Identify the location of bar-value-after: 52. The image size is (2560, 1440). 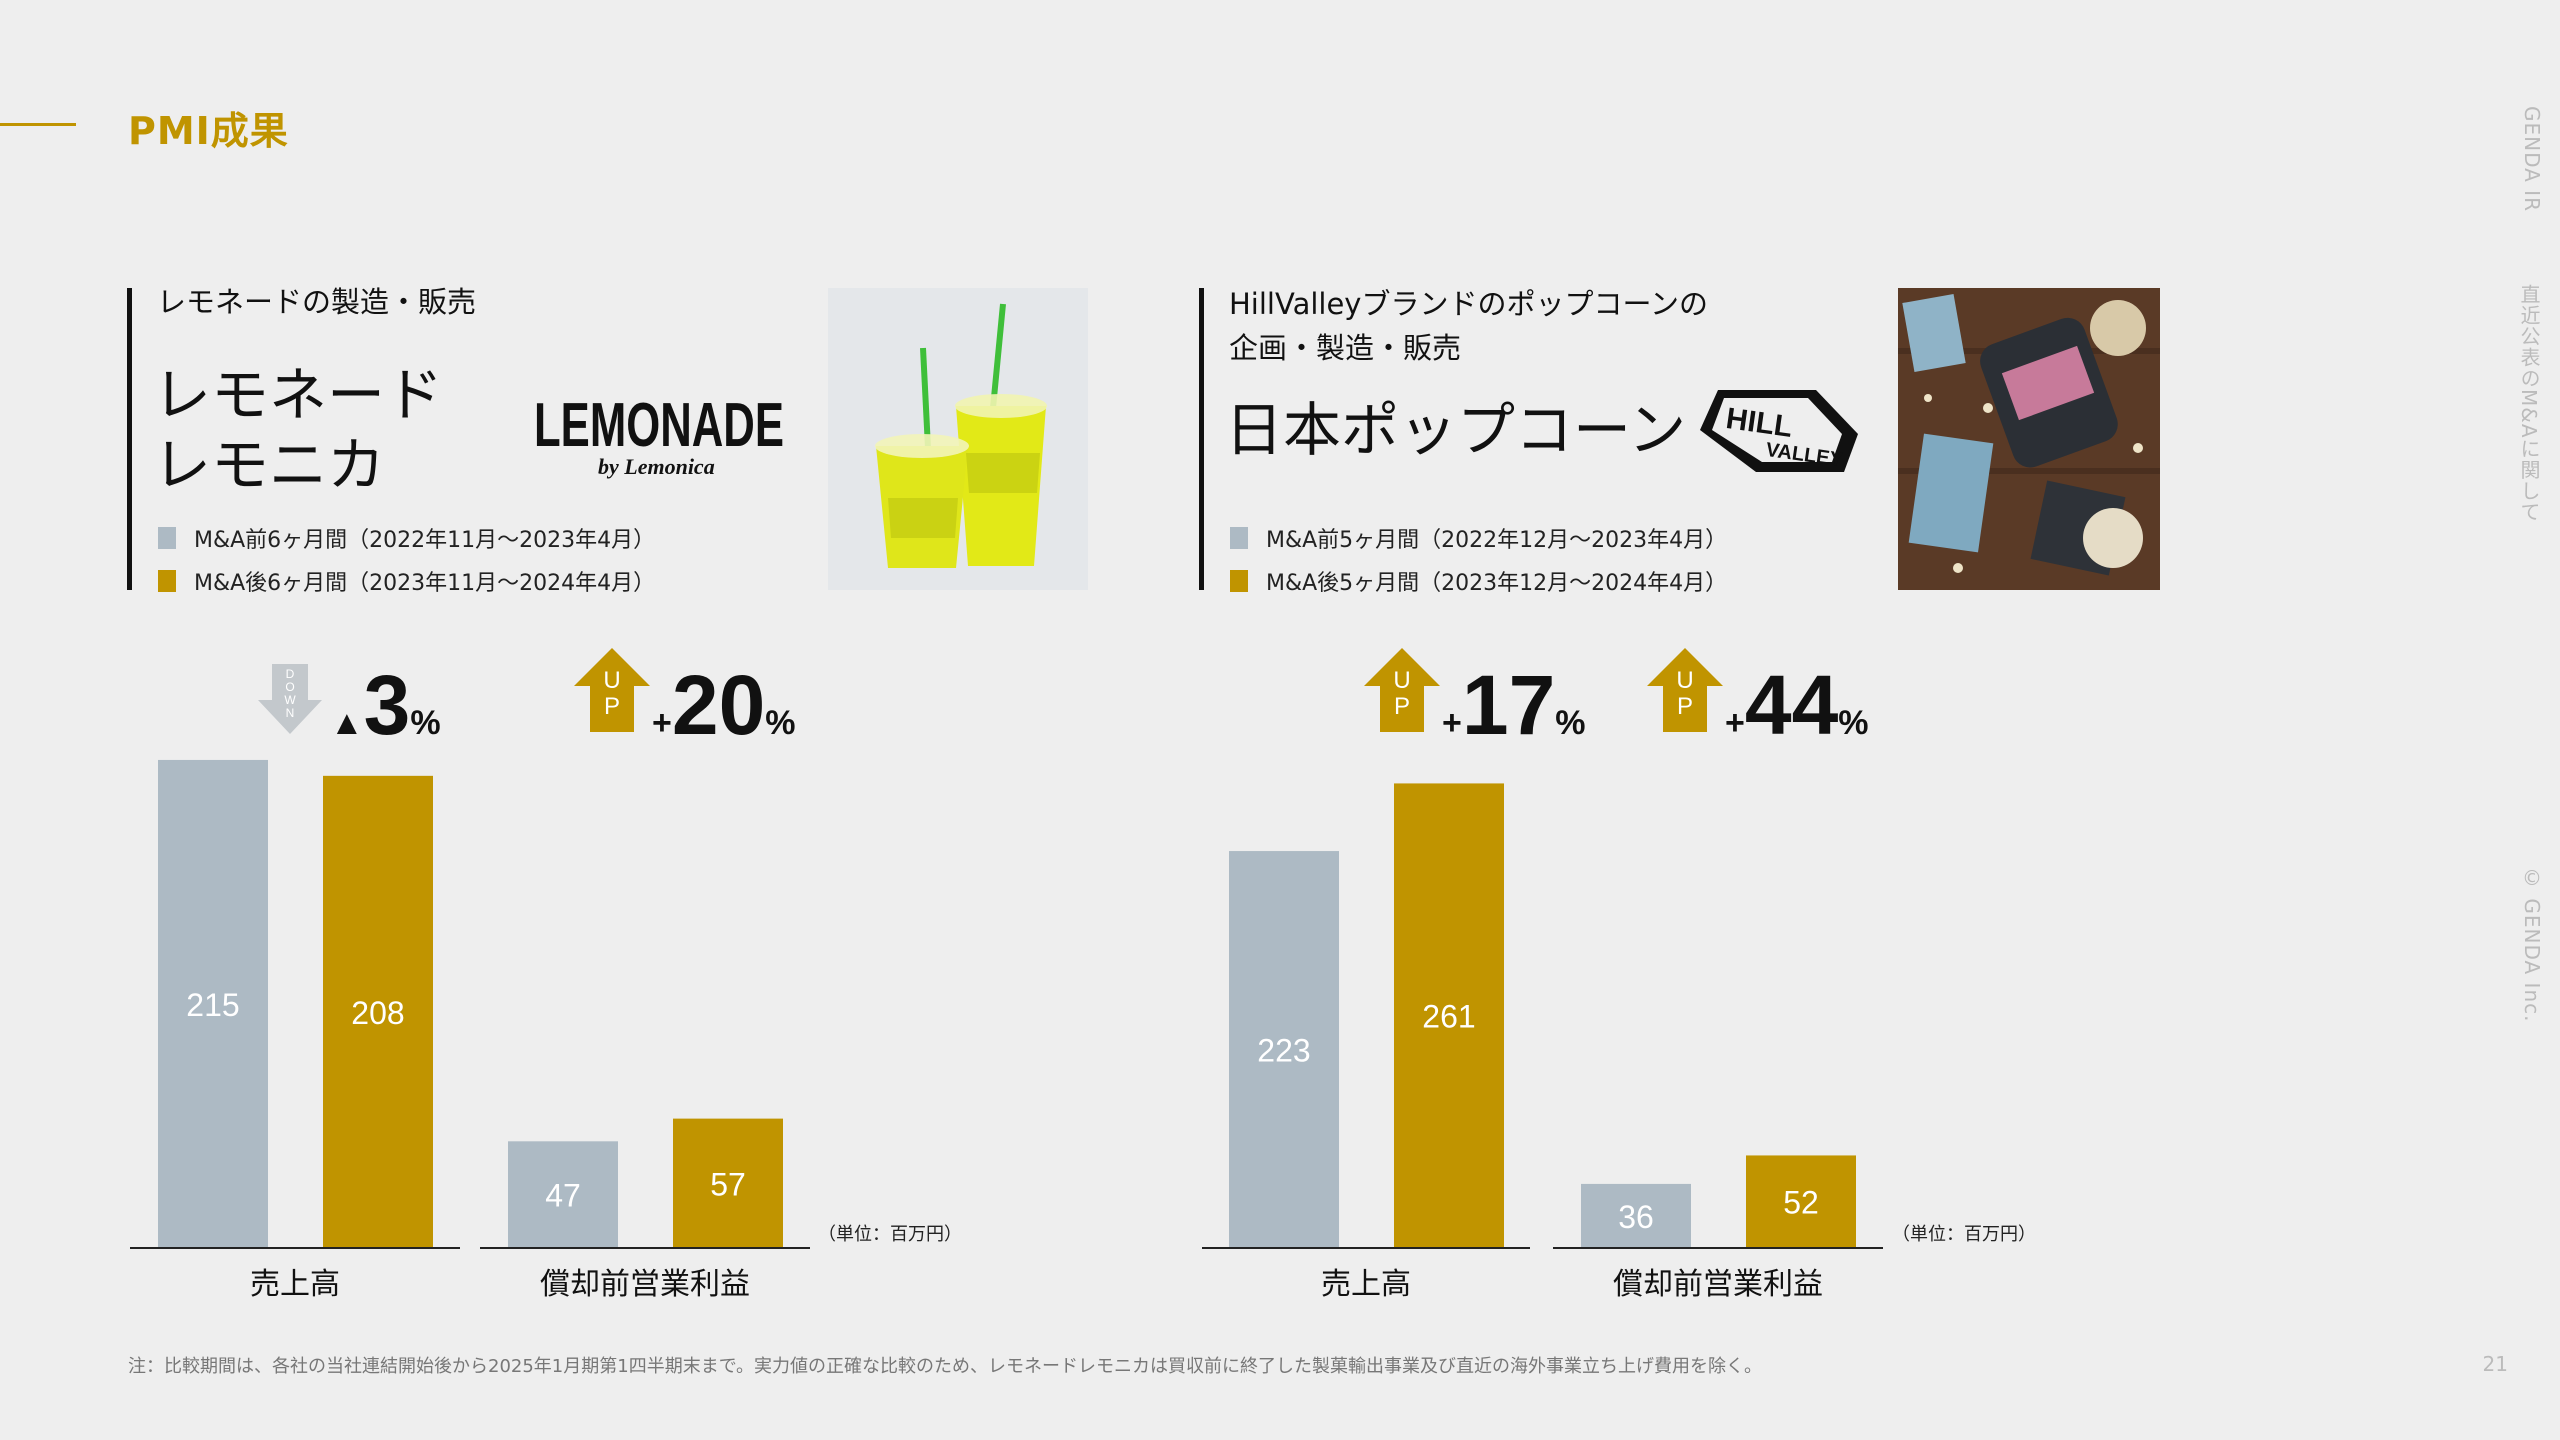
(1801, 1203).